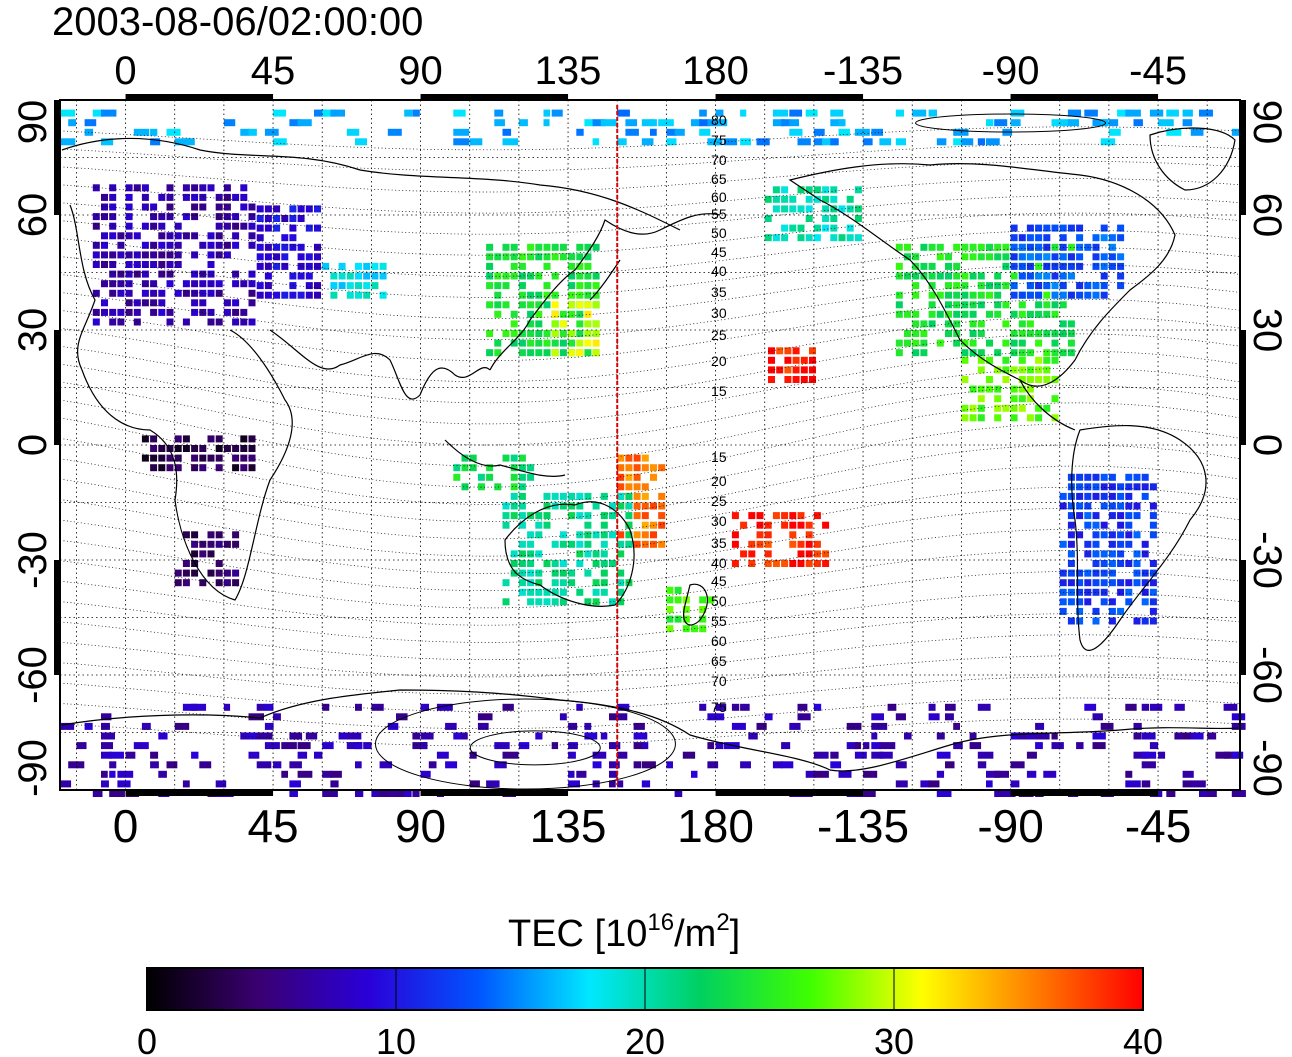  What do you see at coordinates (719, 481) in the screenshot?
I see `contour-label: 20` at bounding box center [719, 481].